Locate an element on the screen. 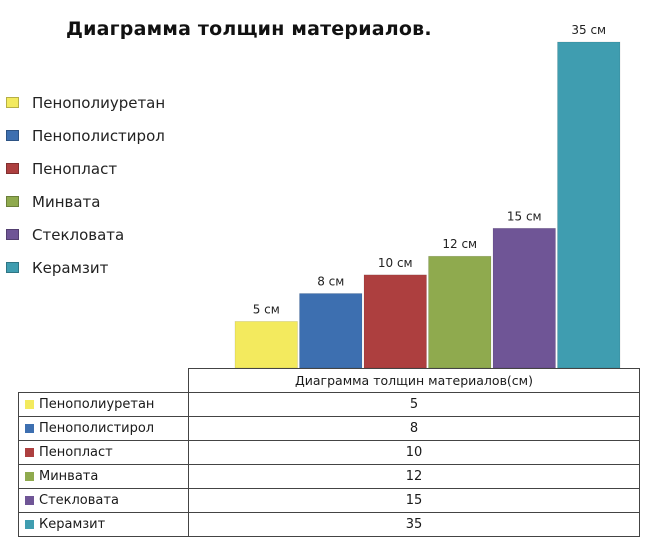  legend-item: Керамзит is located at coordinates (85, 267).